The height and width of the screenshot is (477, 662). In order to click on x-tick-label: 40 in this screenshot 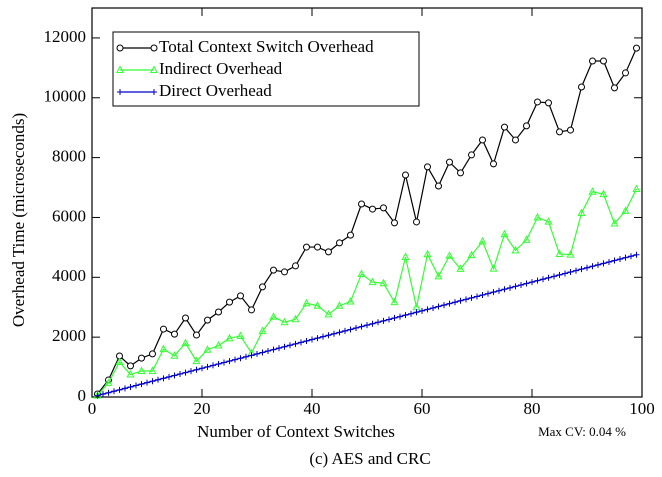, I will do `click(312, 408)`.